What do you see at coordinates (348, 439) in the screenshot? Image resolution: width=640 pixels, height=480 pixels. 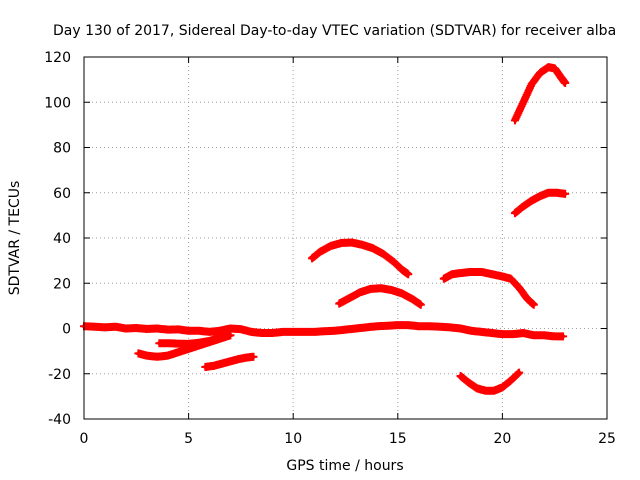 I see `x-tick-labels: 0 5 10 15 20 25` at bounding box center [348, 439].